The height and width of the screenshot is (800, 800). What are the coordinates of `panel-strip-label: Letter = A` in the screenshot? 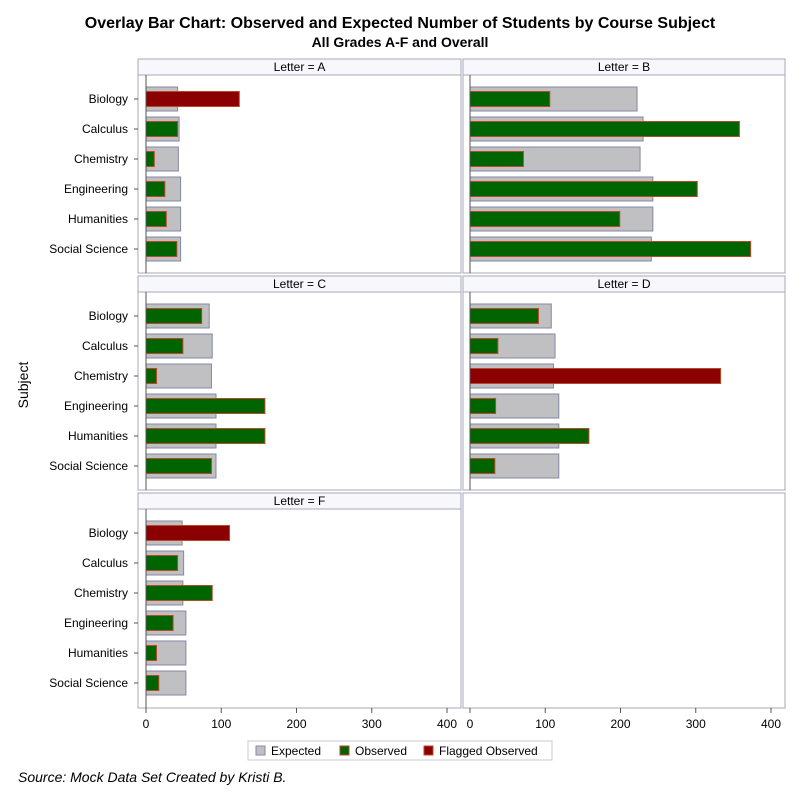 It's located at (300, 67).